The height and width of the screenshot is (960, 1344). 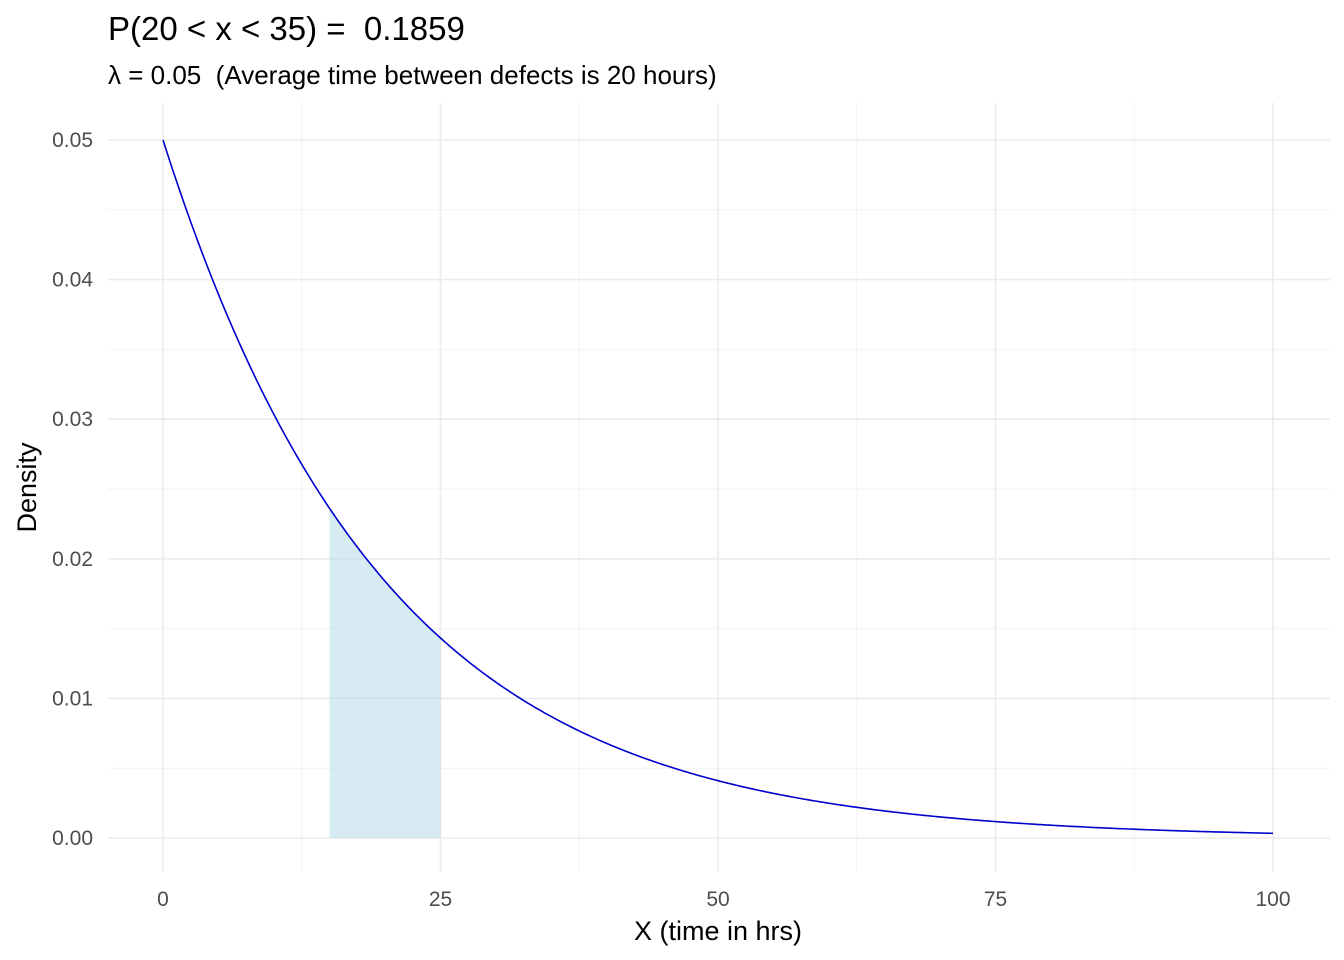 I want to click on y-tick-label: 0.01, so click(x=72, y=698).